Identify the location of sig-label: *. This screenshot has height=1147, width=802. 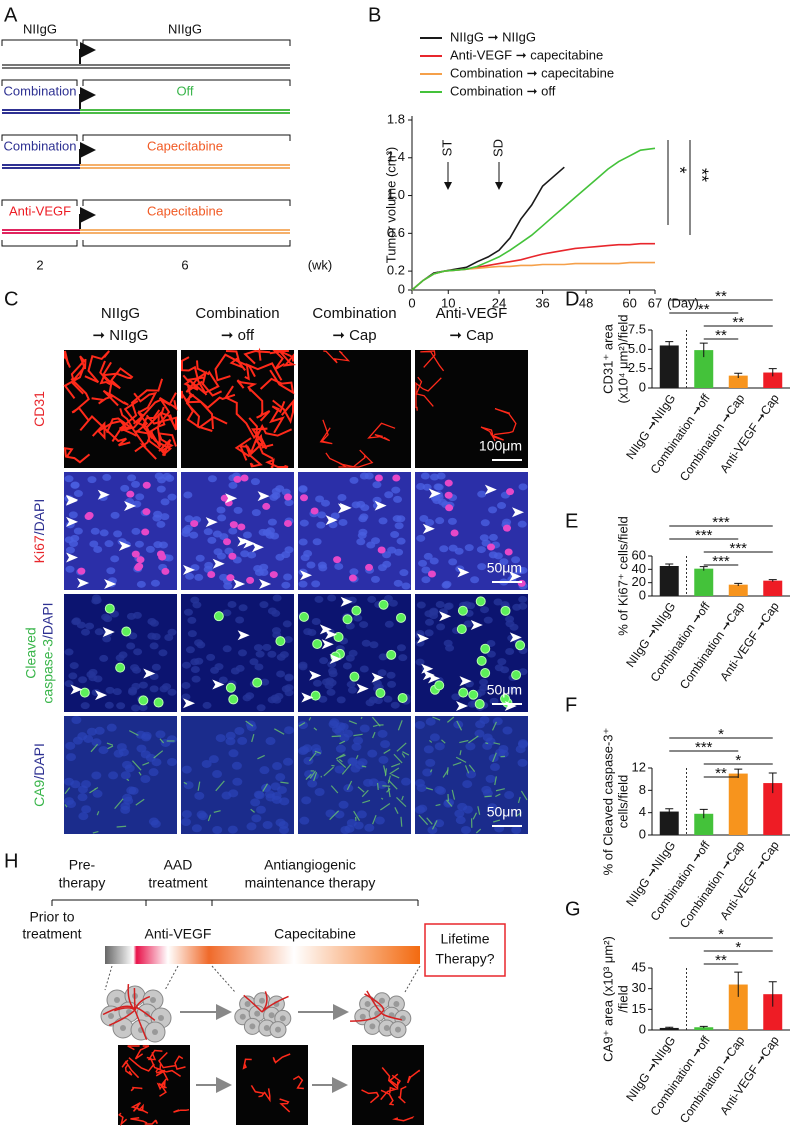
(721, 934).